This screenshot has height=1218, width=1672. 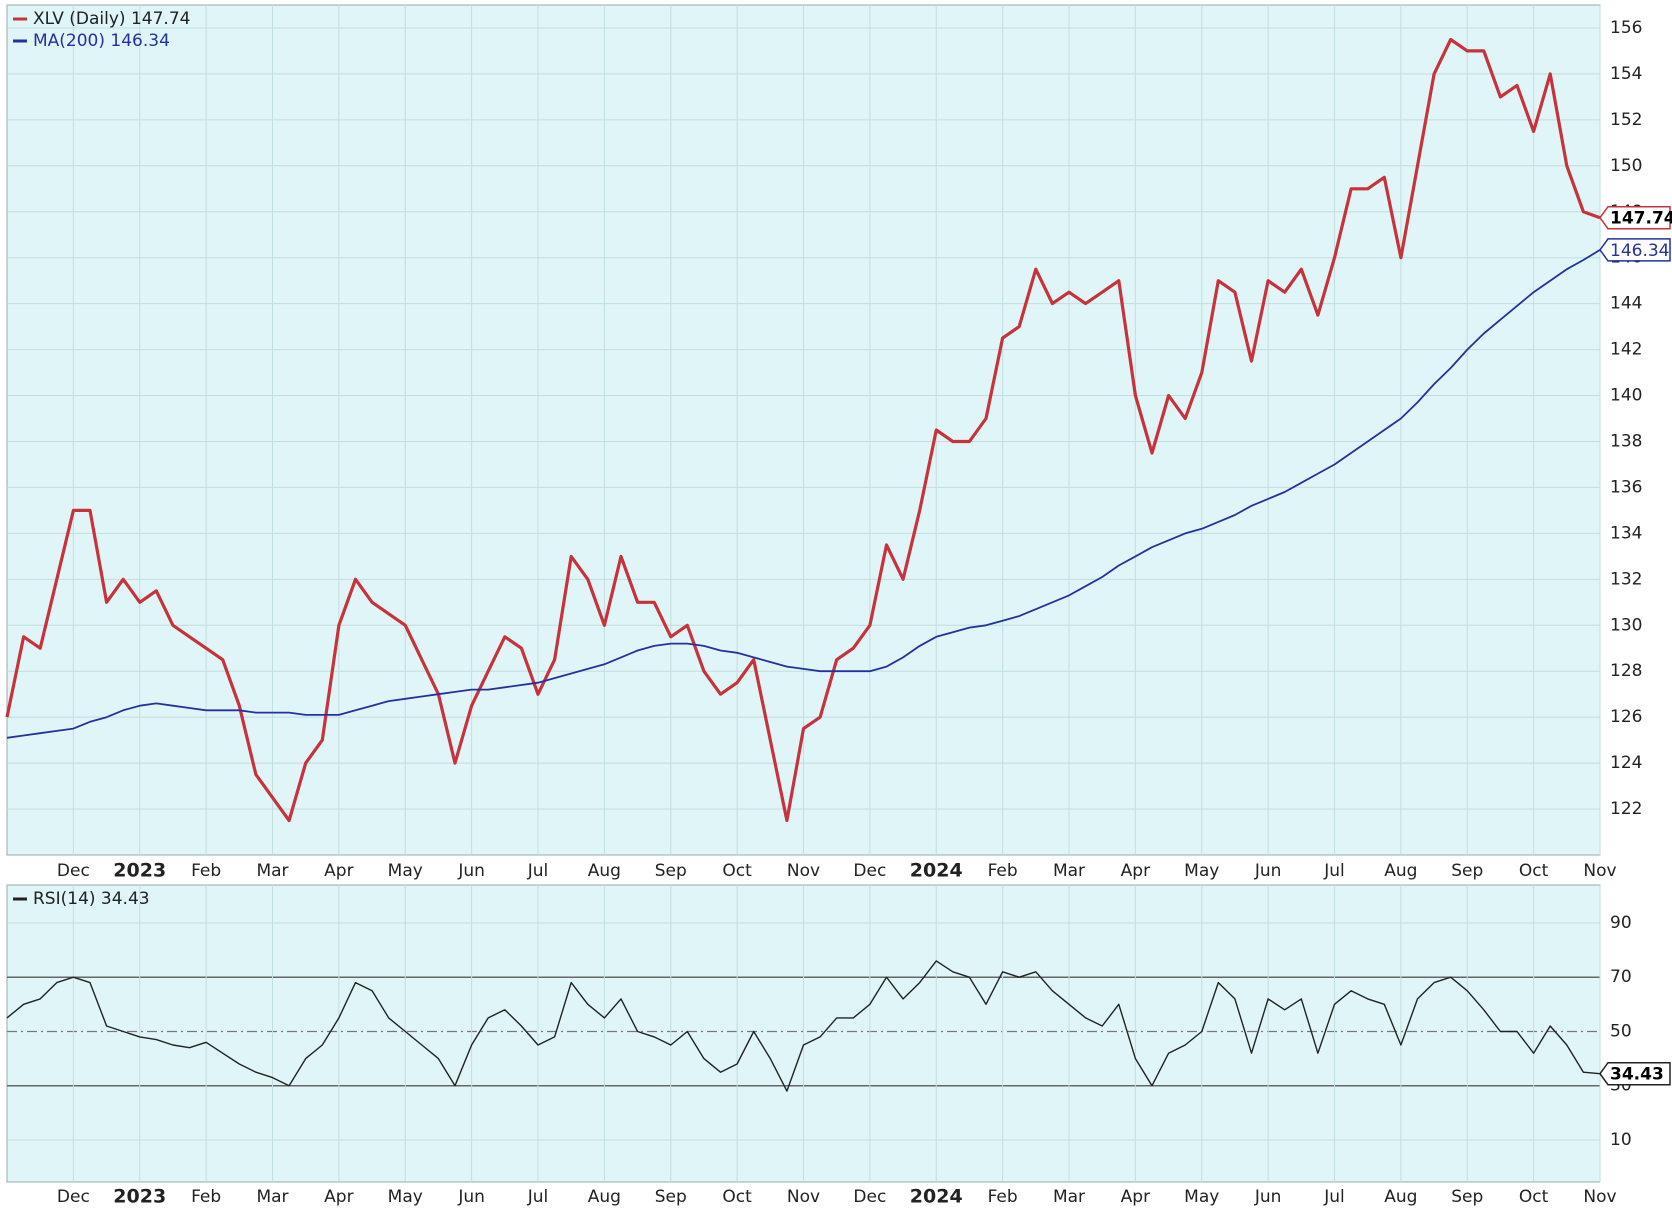 What do you see at coordinates (79, 19) in the screenshot?
I see `legend-name: XLV (Daily)` at bounding box center [79, 19].